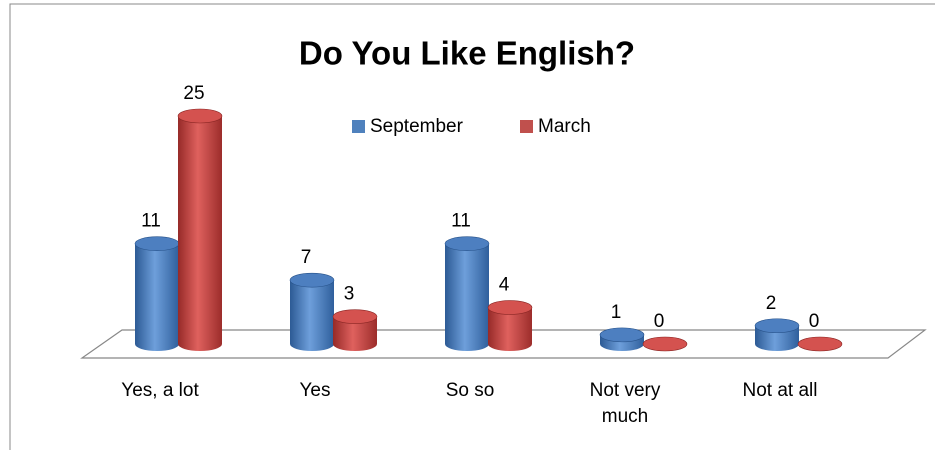 The width and height of the screenshot is (935, 450). What do you see at coordinates (625, 403) in the screenshot?
I see `x-tick-label: Not very much` at bounding box center [625, 403].